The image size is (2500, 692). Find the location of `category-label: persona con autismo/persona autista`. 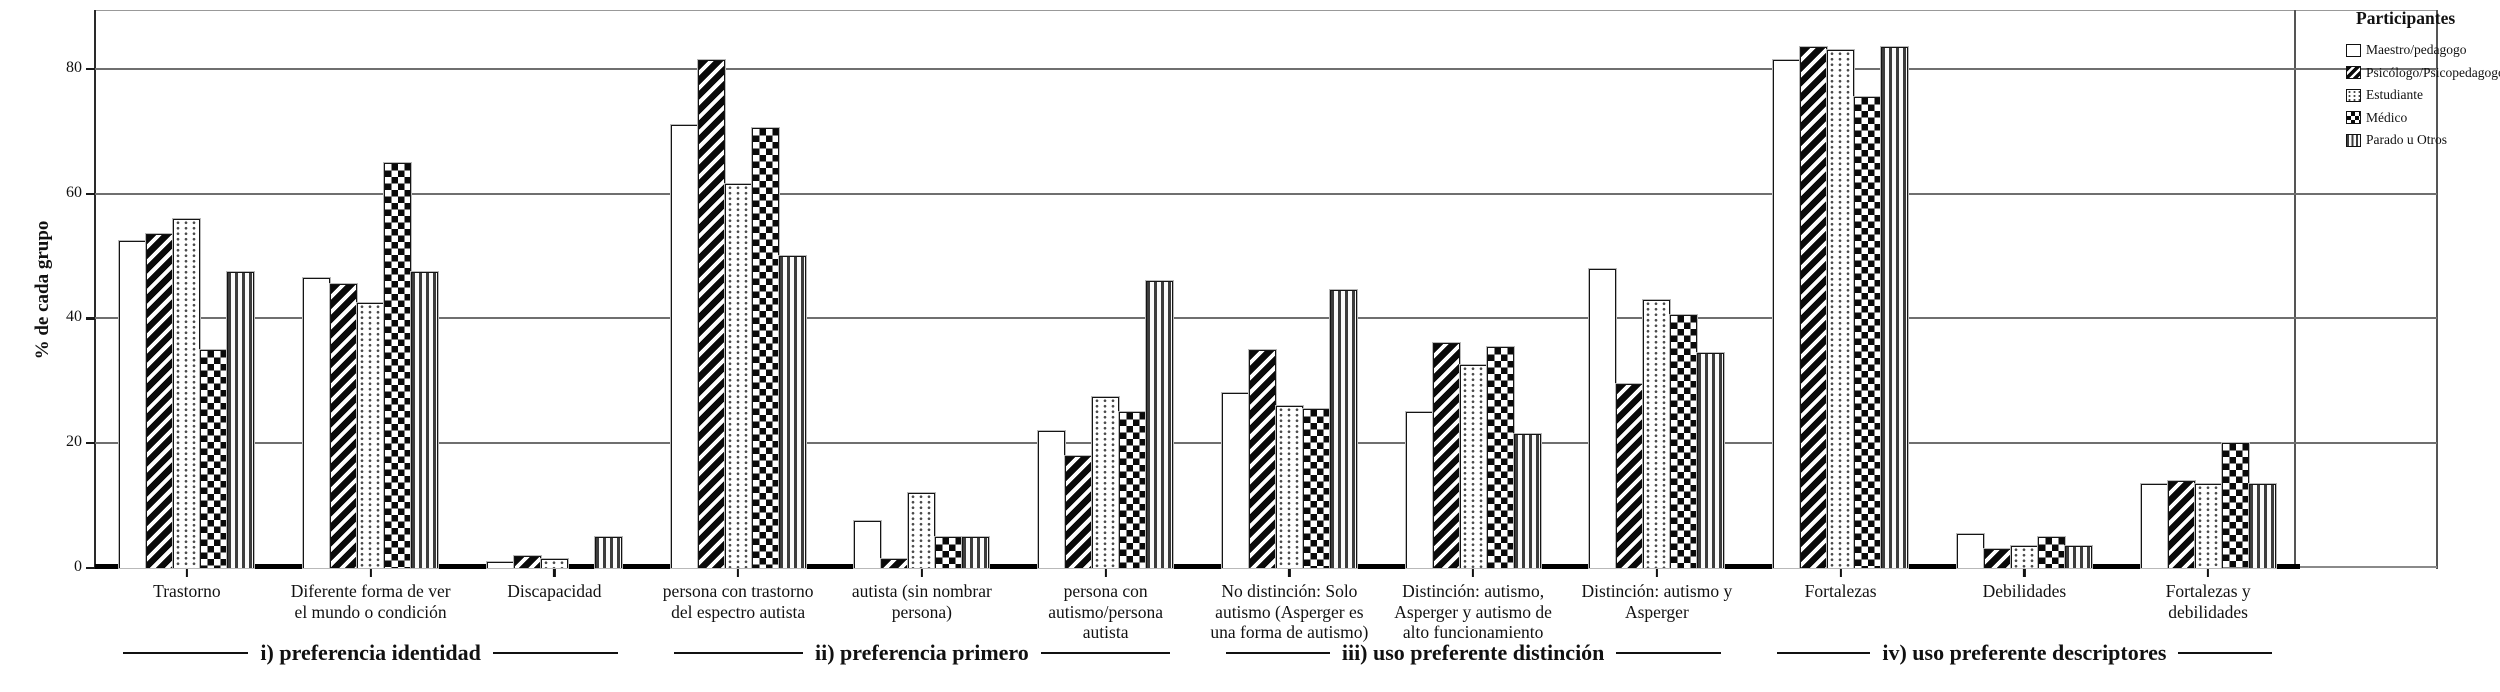

category-label: persona con autismo/persona autista is located at coordinates (1105, 612).